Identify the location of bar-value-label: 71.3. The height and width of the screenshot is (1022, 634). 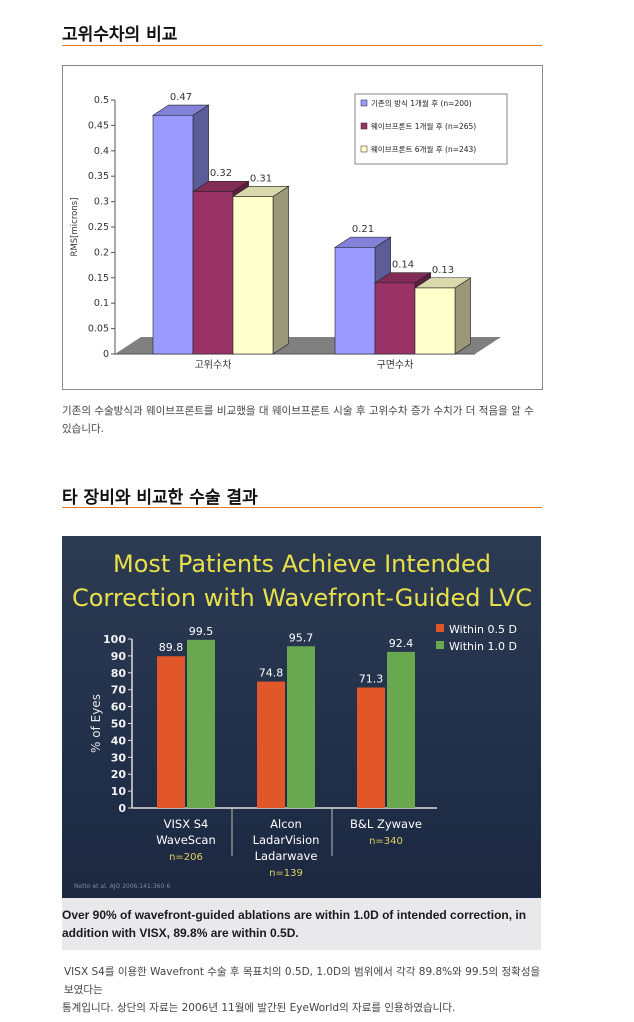
(371, 679).